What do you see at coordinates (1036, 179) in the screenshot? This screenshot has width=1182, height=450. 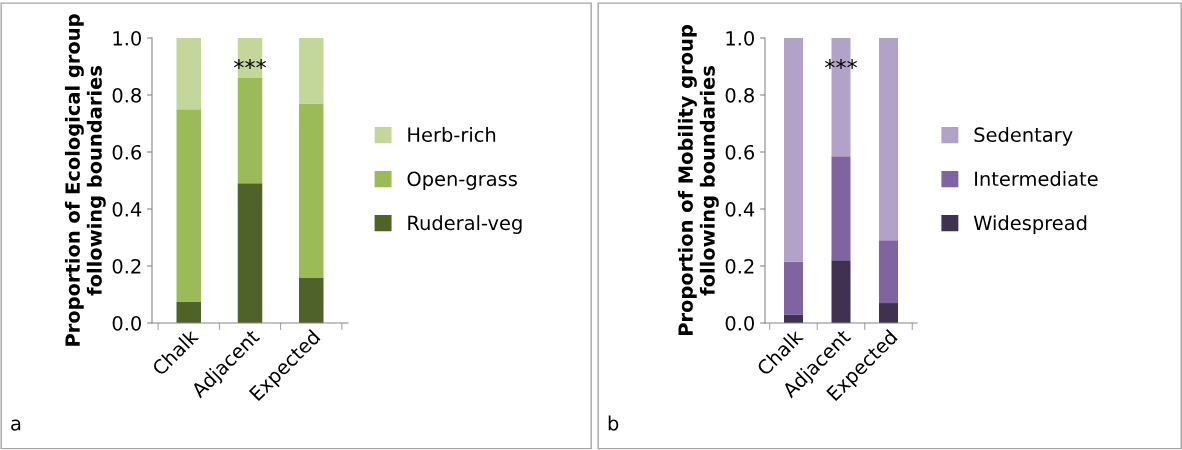 I see `legend-label: Intermediate` at bounding box center [1036, 179].